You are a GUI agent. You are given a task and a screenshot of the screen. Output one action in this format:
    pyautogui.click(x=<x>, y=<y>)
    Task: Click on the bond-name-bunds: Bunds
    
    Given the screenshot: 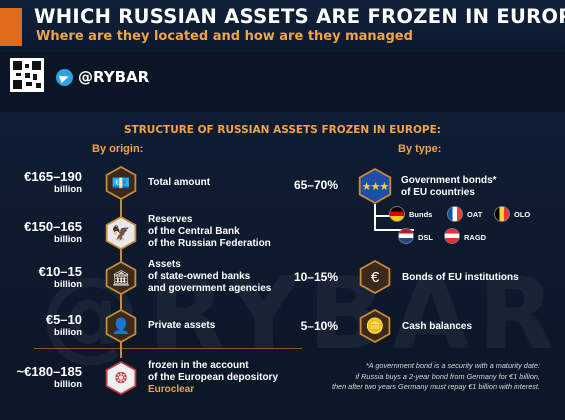 What is the action you would take?
    pyautogui.click(x=421, y=214)
    